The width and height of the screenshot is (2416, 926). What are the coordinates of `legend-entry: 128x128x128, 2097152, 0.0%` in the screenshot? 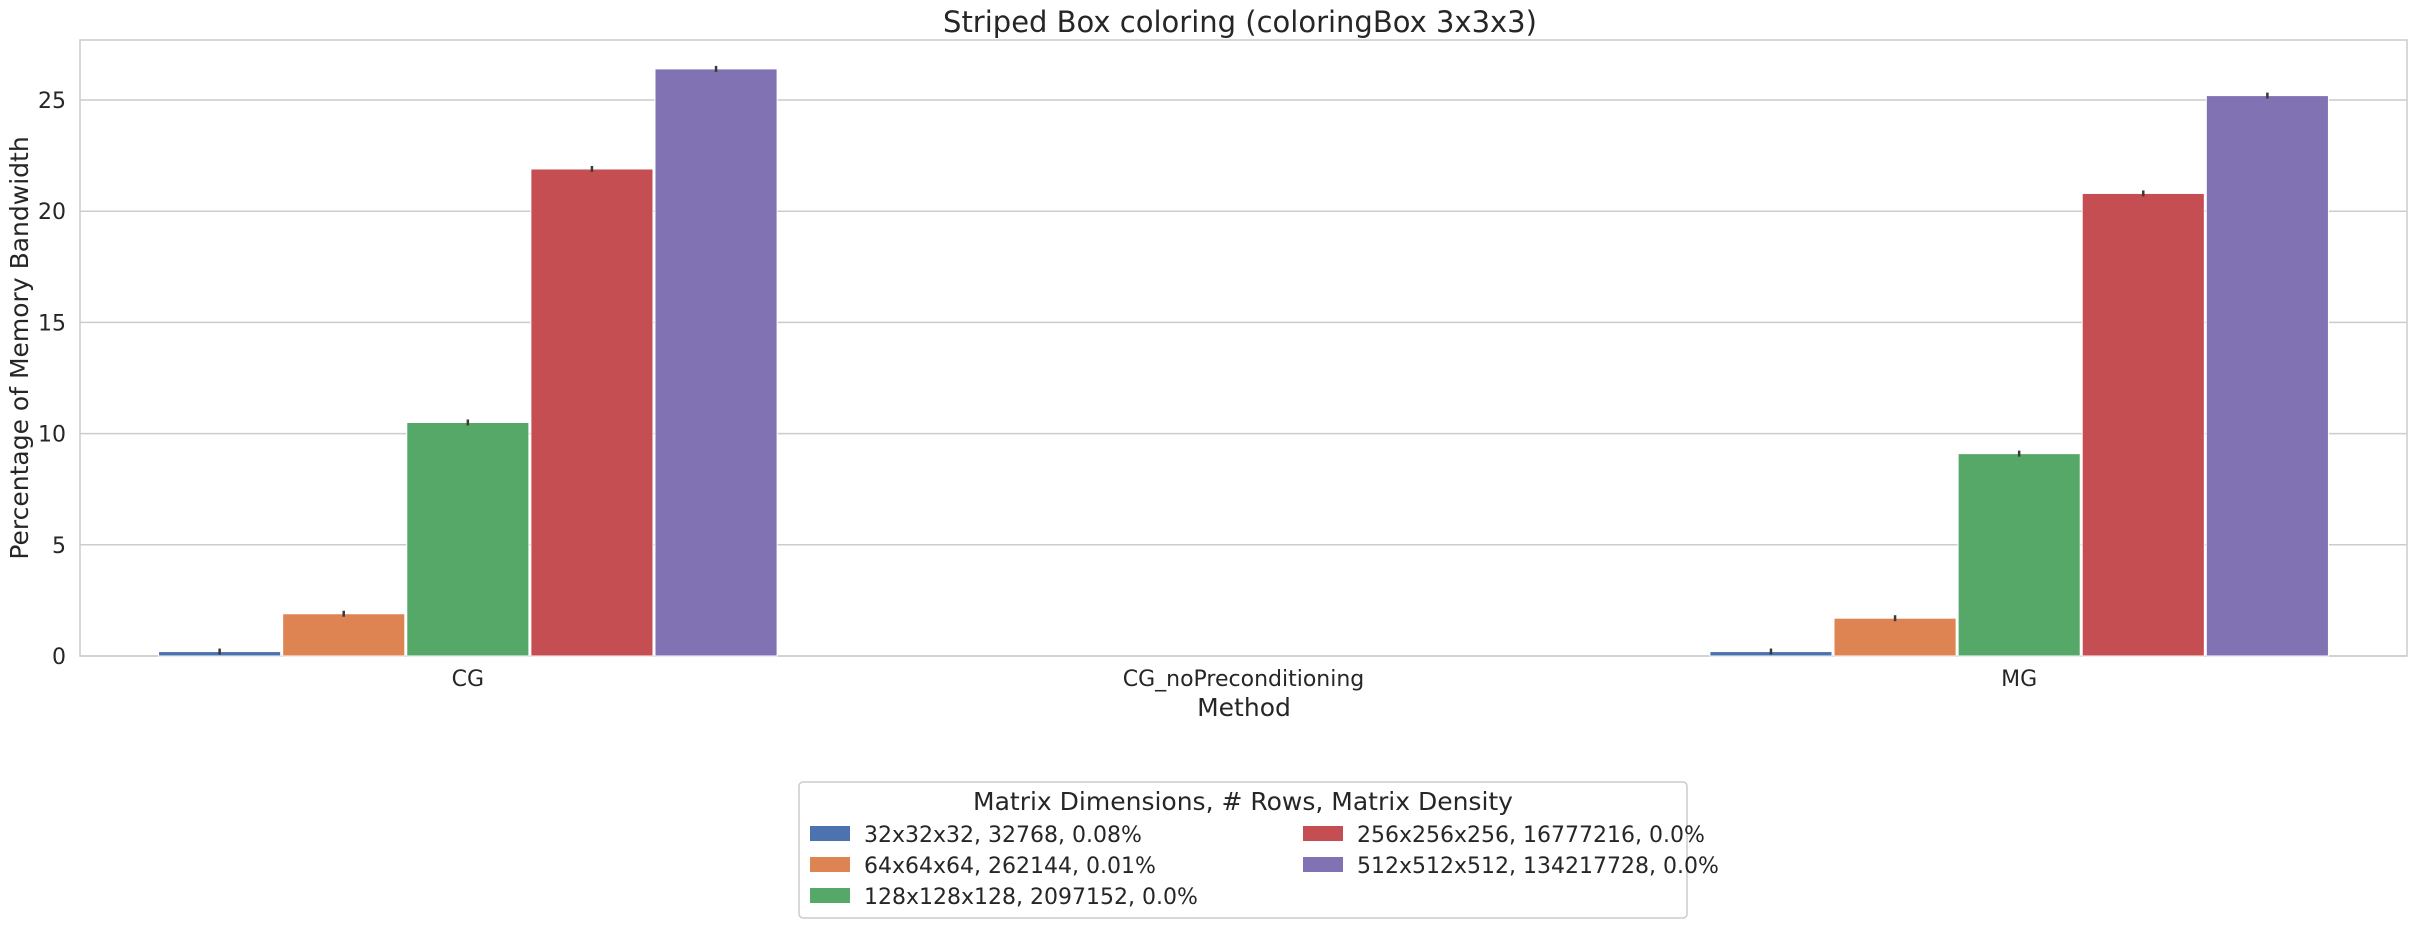 It's located at (1031, 897).